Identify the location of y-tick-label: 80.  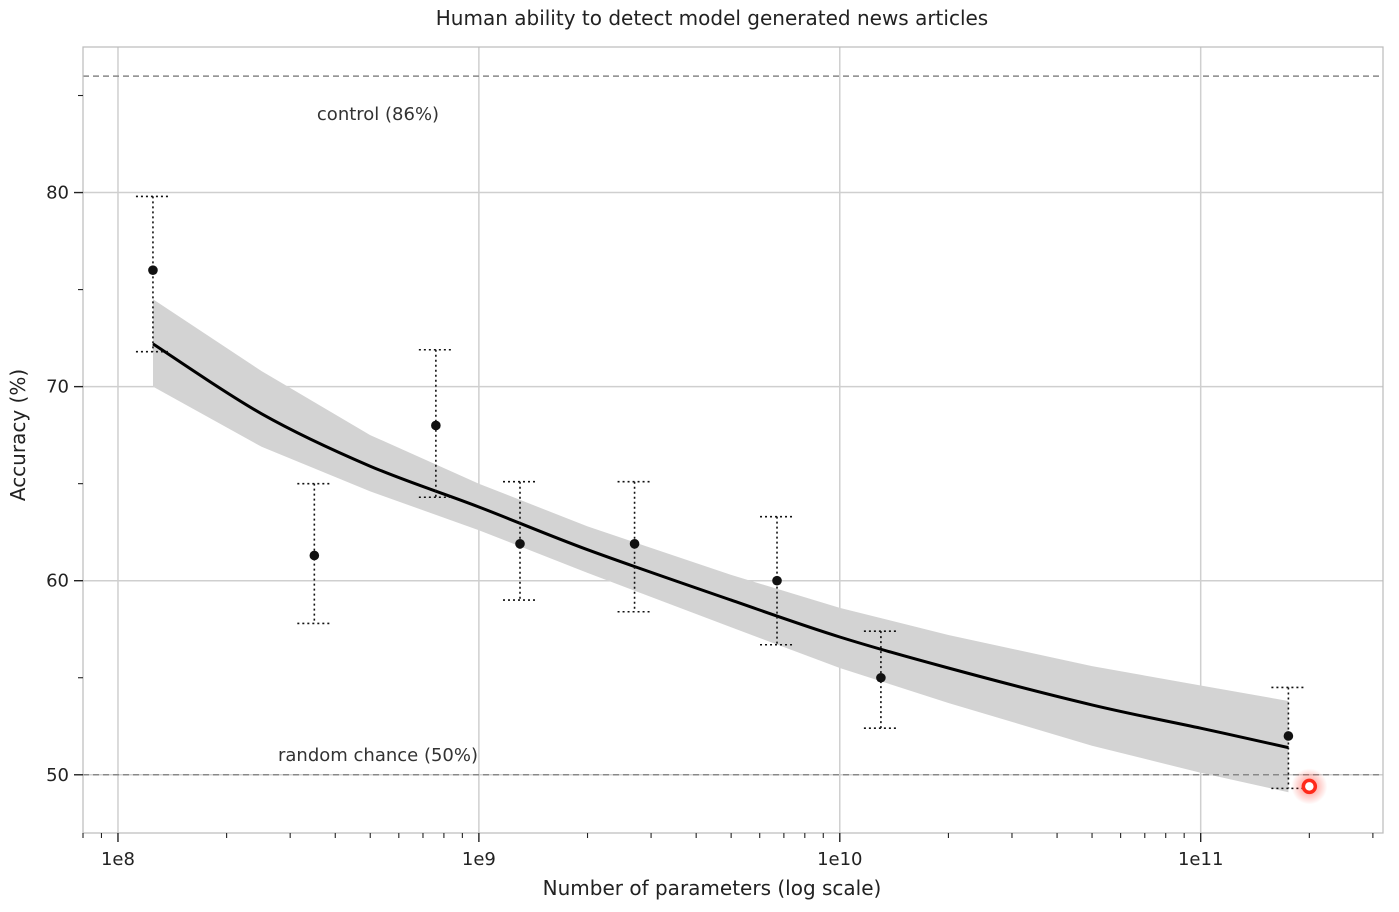
(57, 193).